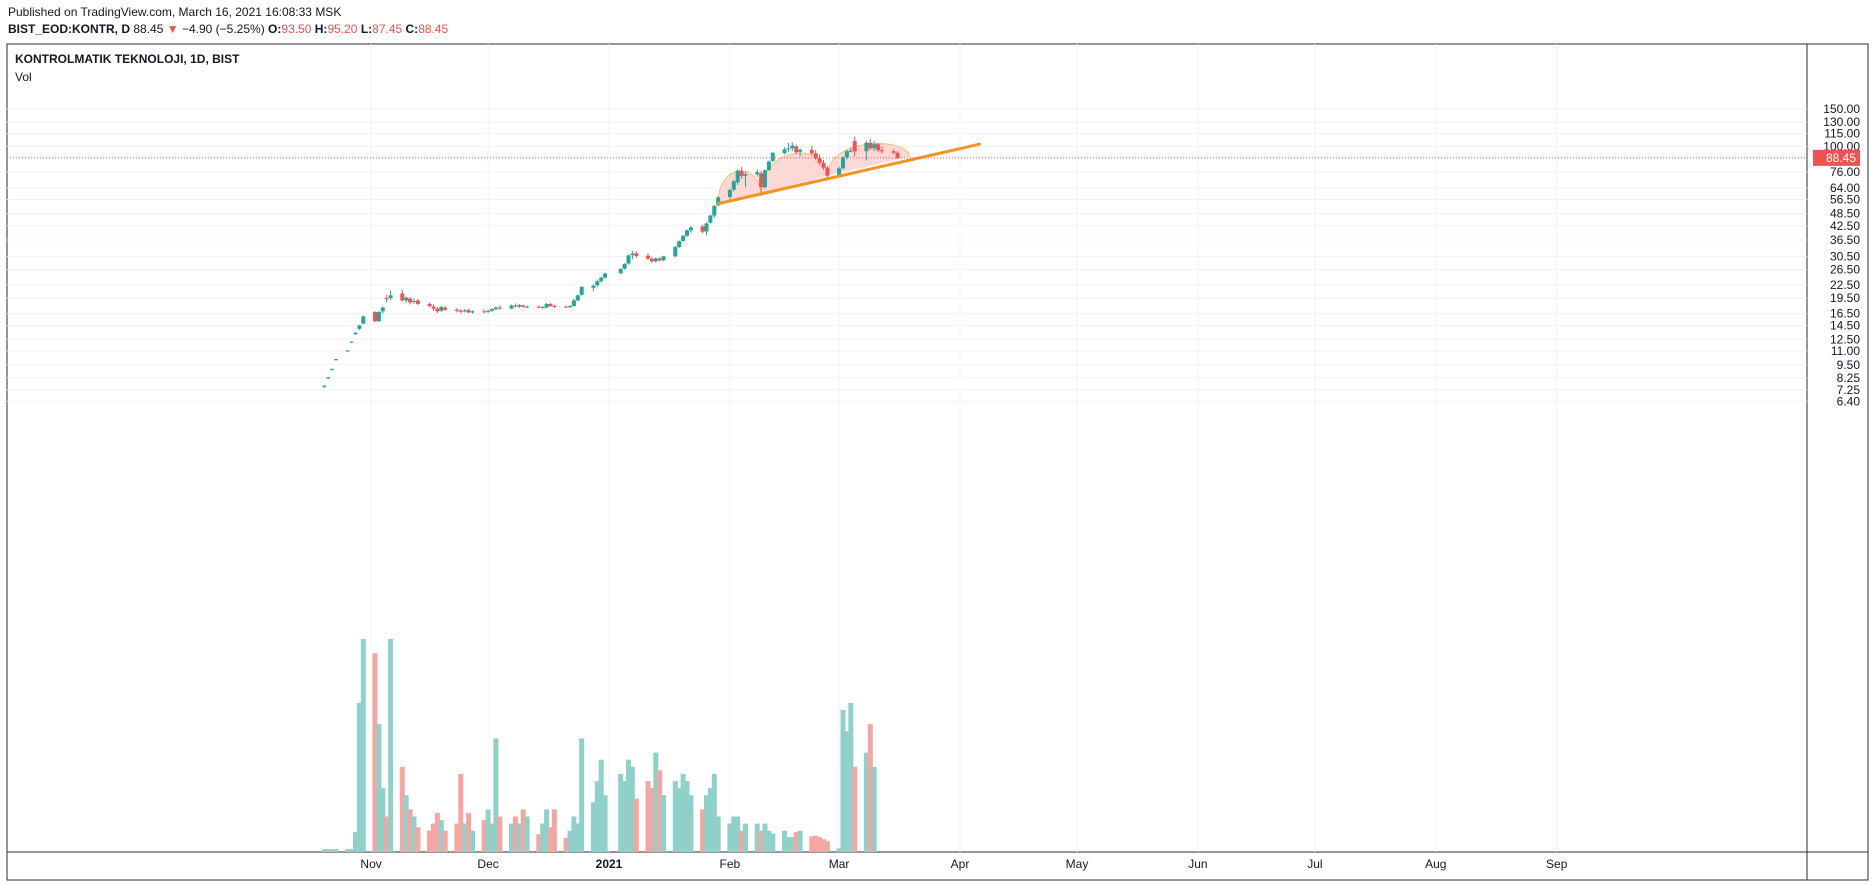 The width and height of the screenshot is (1876, 885). What do you see at coordinates (1841, 122) in the screenshot?
I see `y-tick-label: 130.00` at bounding box center [1841, 122].